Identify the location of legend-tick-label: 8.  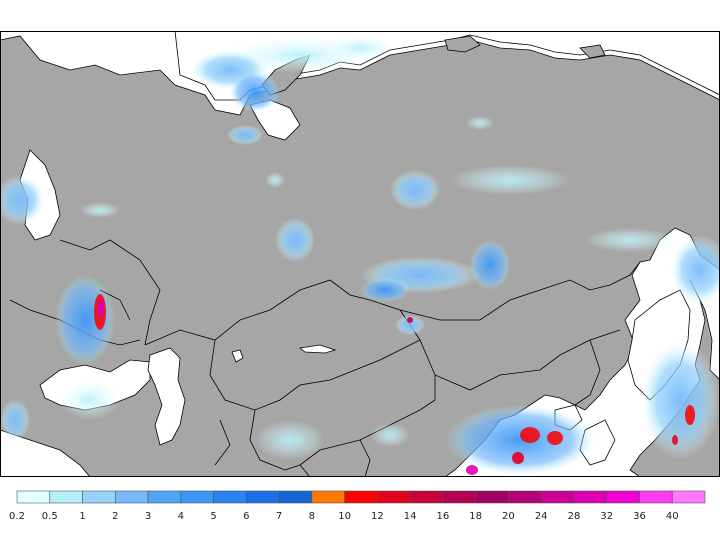
(312, 516).